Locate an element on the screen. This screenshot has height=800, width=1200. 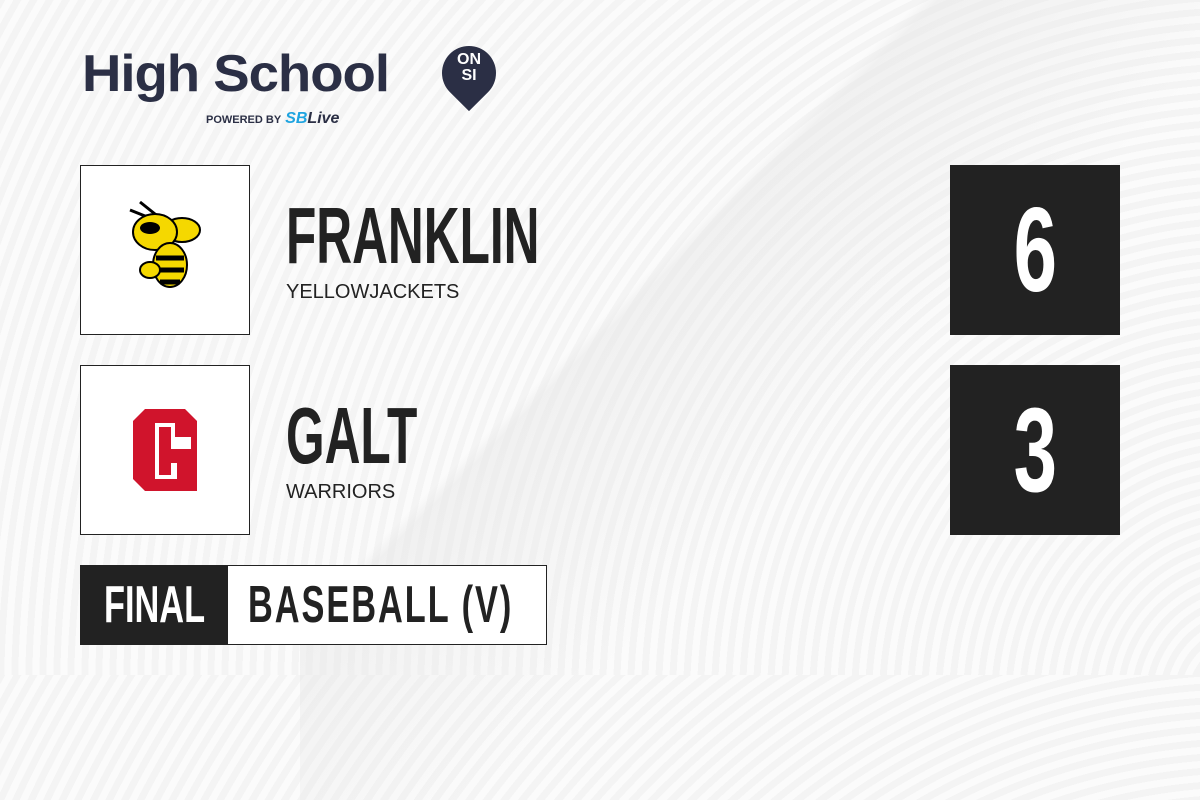
team-logo-galt is located at coordinates (165, 450).